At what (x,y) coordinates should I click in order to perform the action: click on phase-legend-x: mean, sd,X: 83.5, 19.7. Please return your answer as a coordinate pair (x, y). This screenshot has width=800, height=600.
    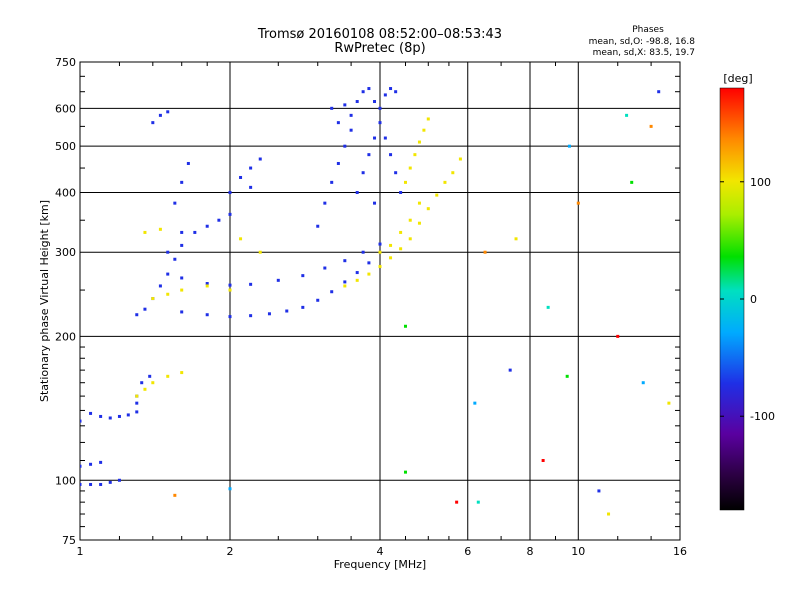
    Looking at the image, I should click on (644, 53).